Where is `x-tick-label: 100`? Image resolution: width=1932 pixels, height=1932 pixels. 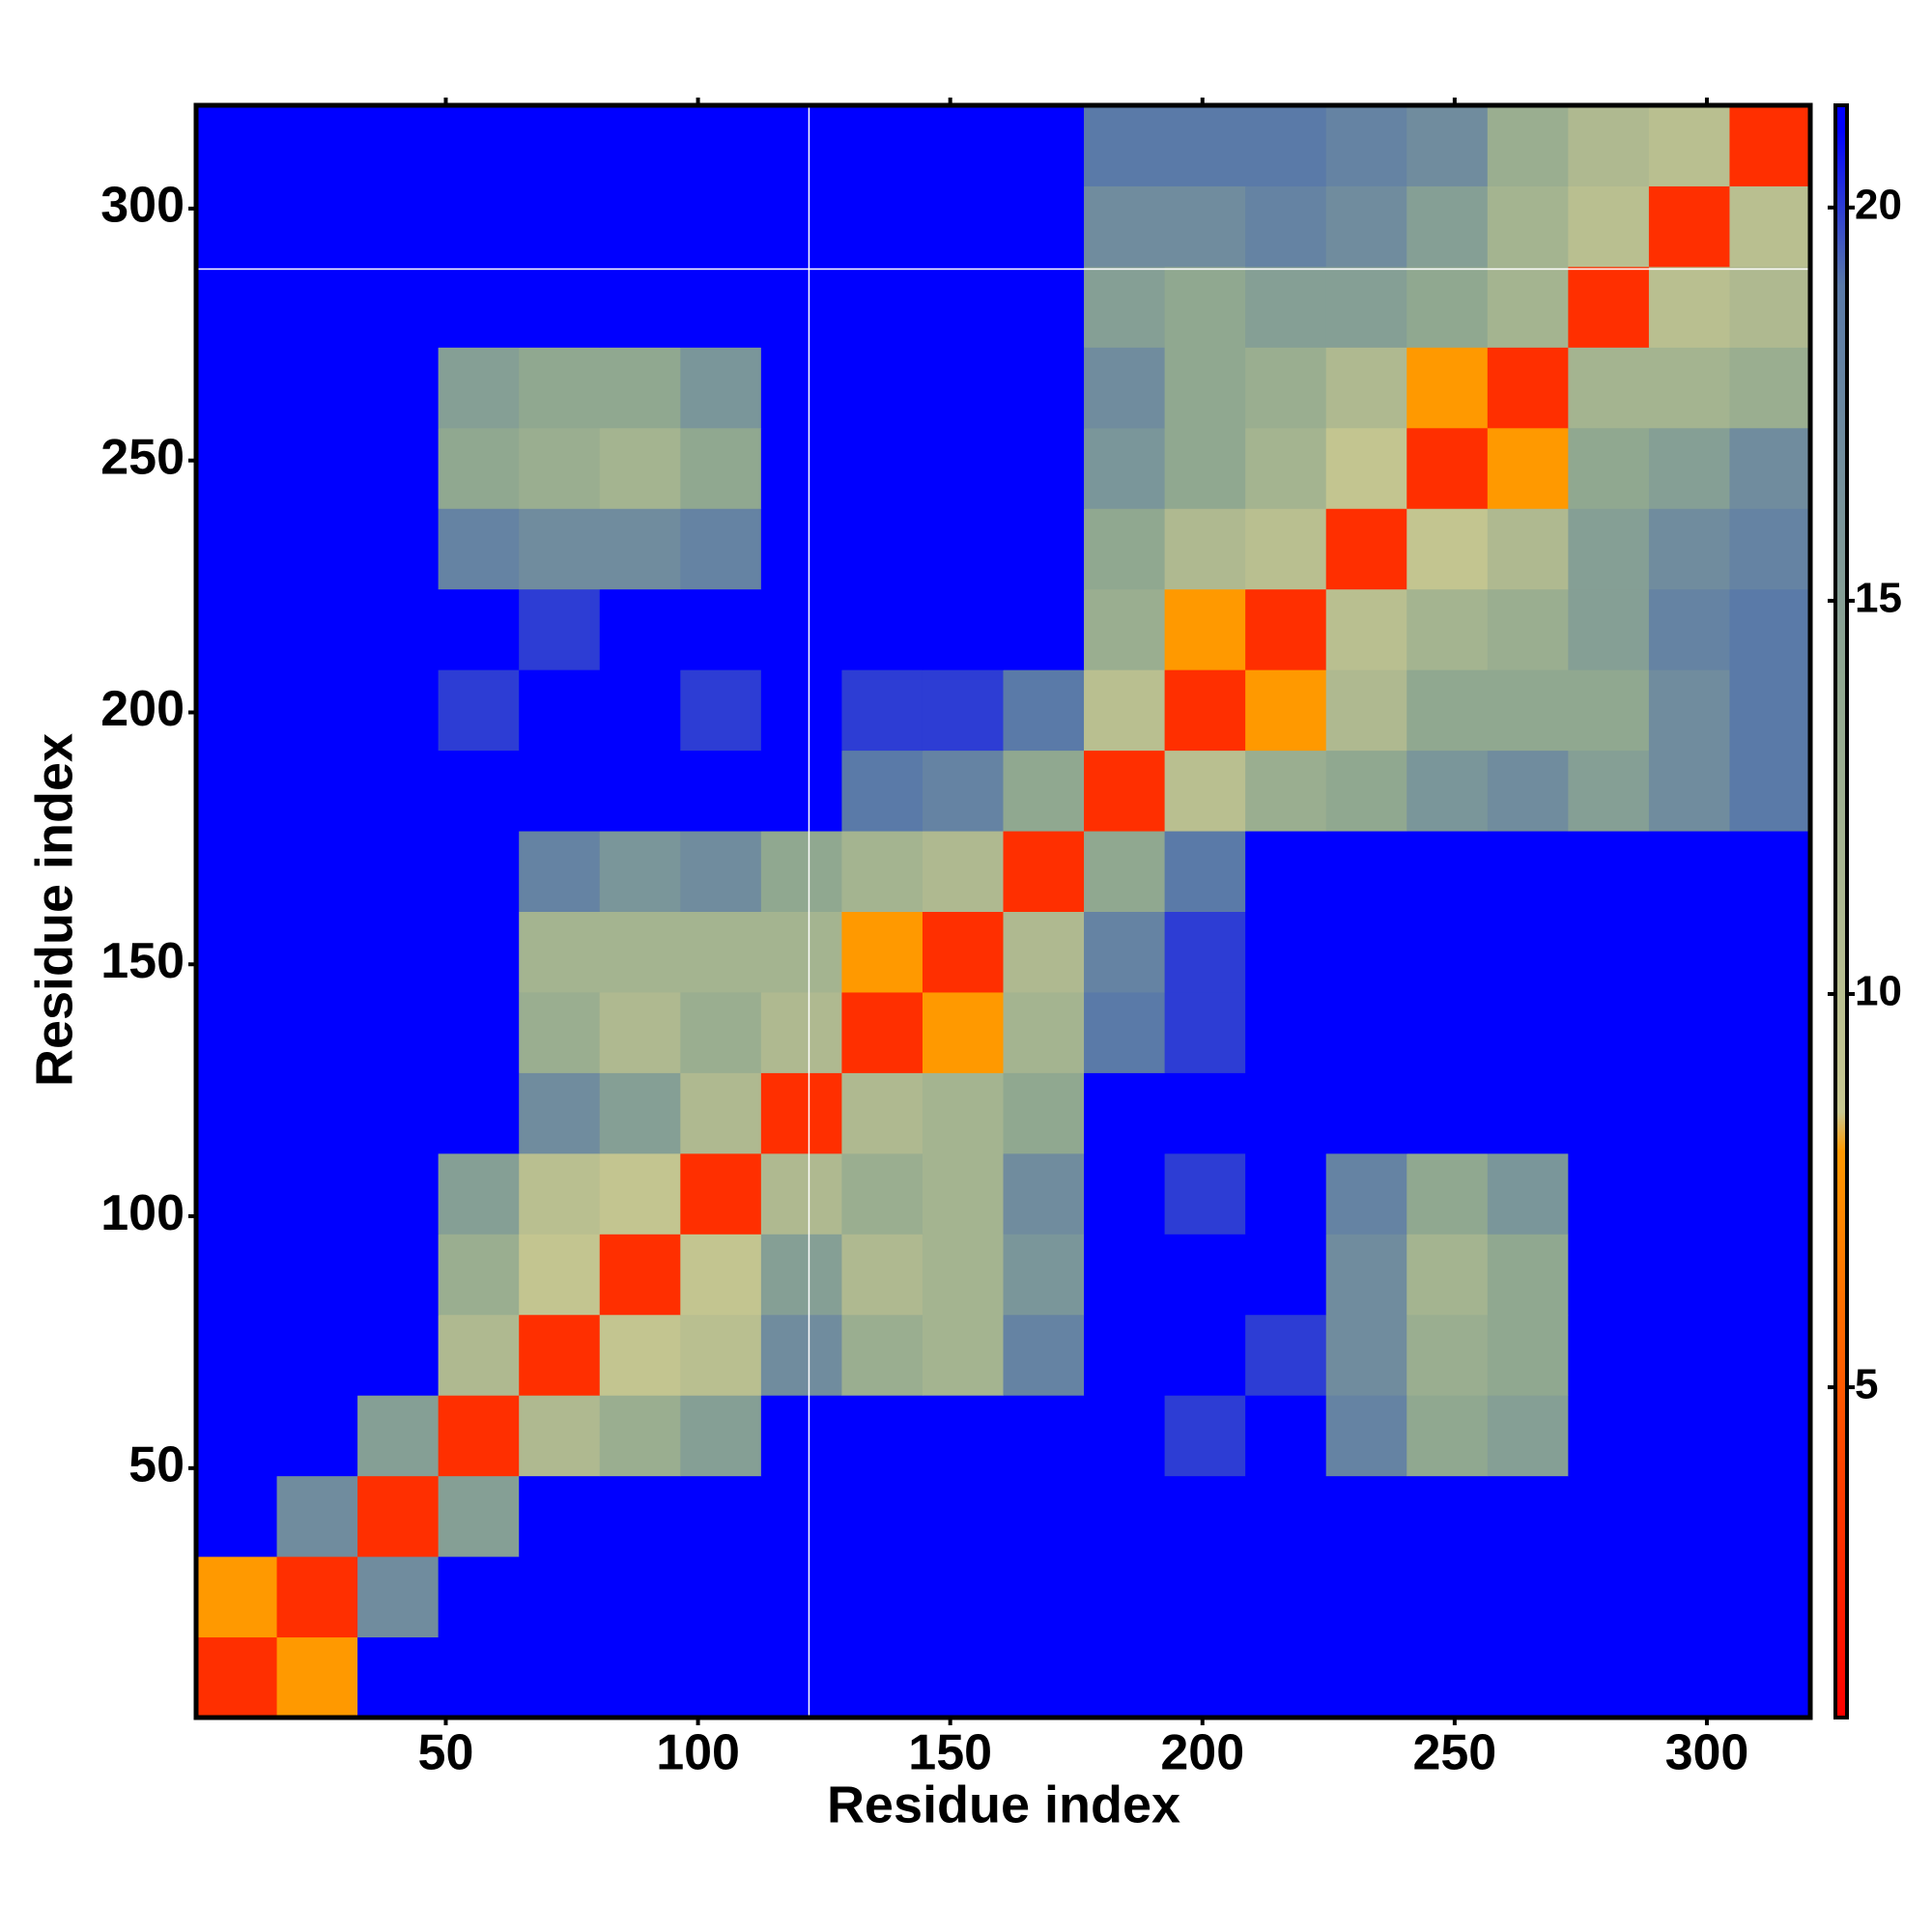
x-tick-label: 100 is located at coordinates (698, 1753).